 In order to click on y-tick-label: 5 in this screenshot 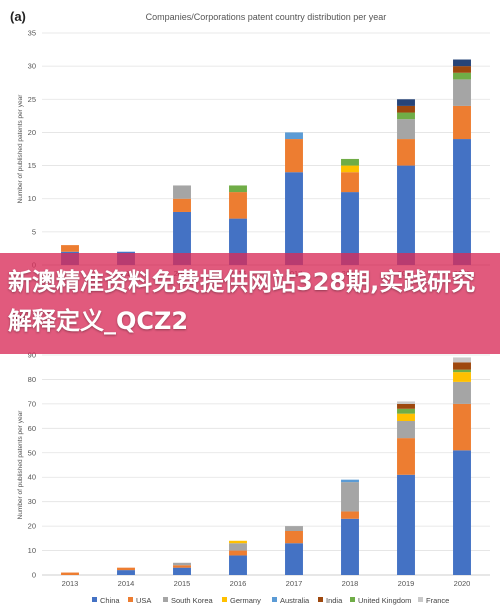, I will do `click(34, 231)`.